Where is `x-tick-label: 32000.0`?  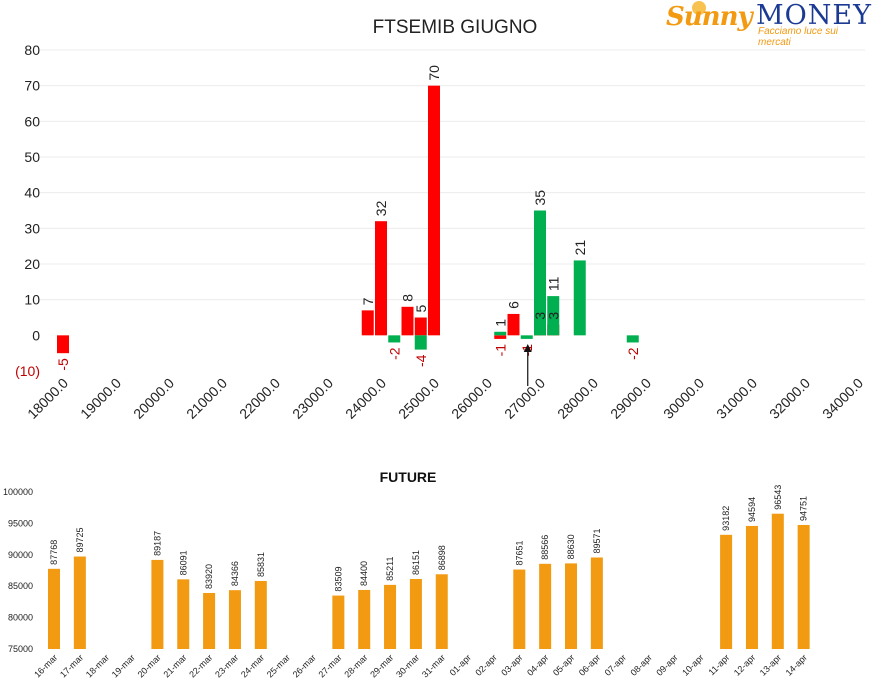 x-tick-label: 32000.0 is located at coordinates (789, 398).